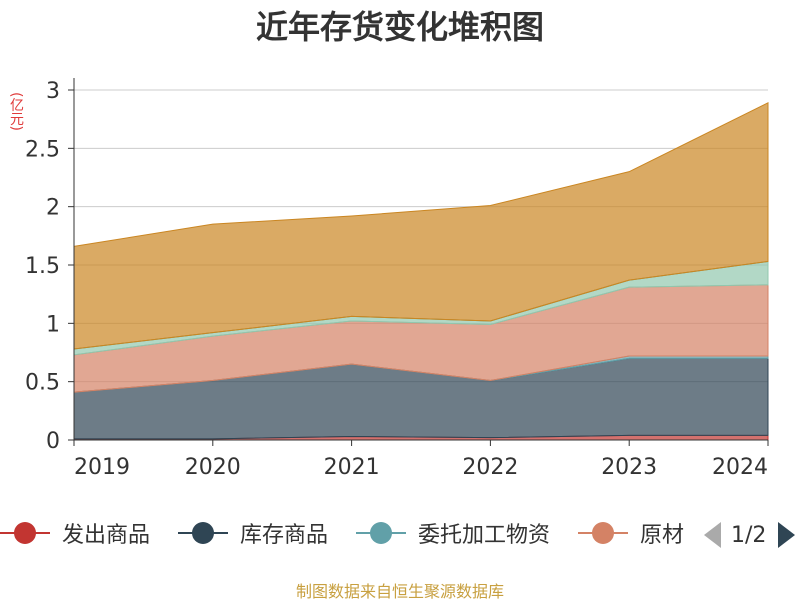  I want to click on y-tick-label: 1.5, so click(42, 266).